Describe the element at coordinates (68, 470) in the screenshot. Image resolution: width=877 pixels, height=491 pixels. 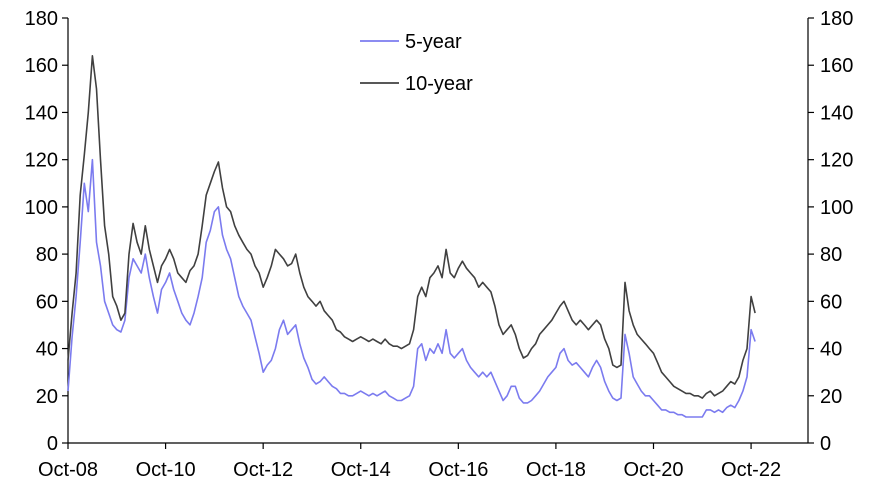
I see `x-tick-label: Oct-08` at that location.